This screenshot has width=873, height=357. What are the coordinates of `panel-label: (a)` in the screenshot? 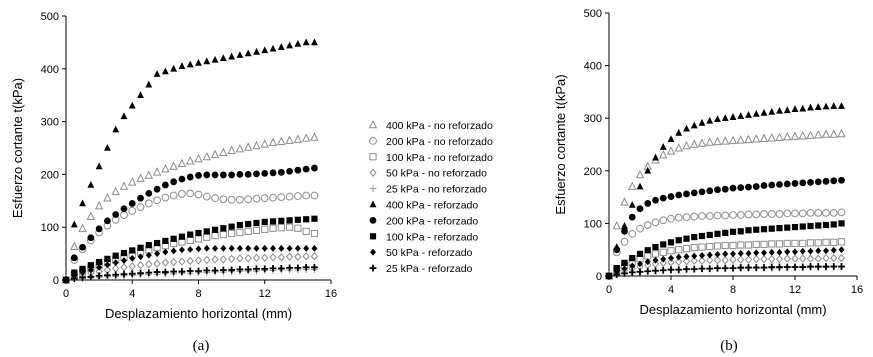 It's located at (201, 346).